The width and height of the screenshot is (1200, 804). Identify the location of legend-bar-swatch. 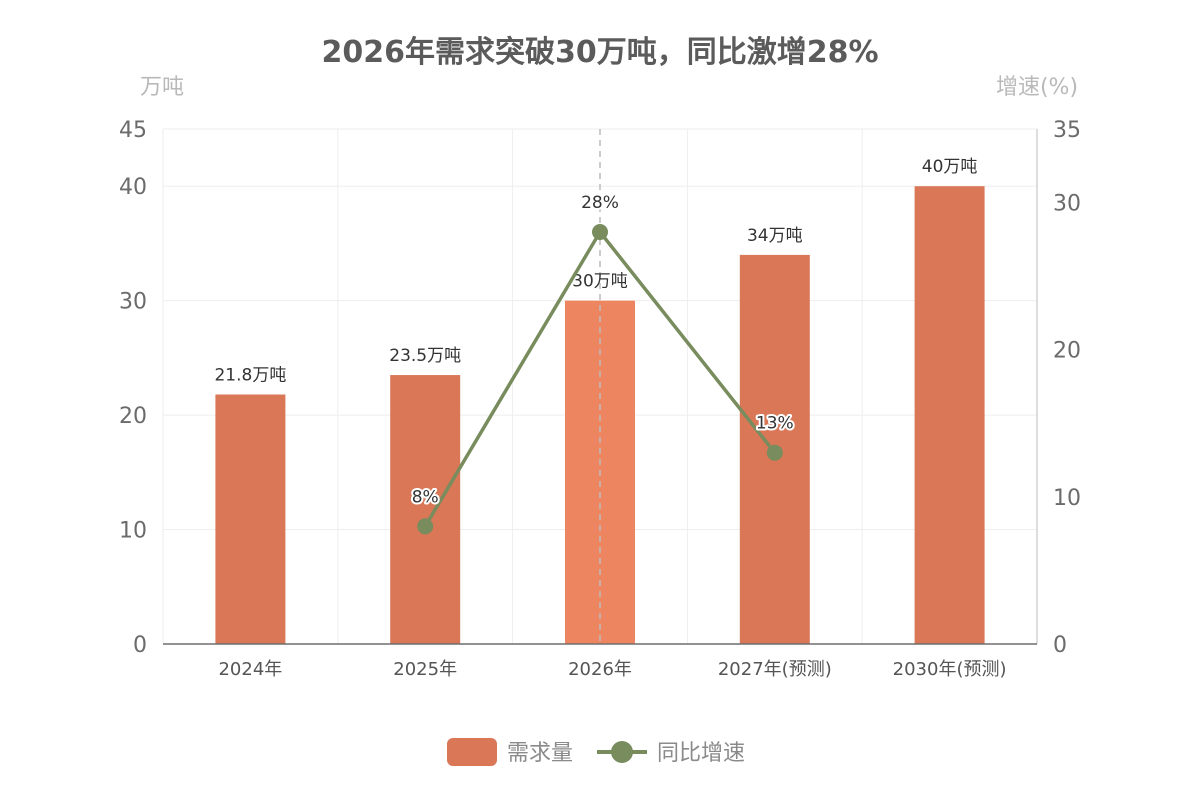
(472, 752).